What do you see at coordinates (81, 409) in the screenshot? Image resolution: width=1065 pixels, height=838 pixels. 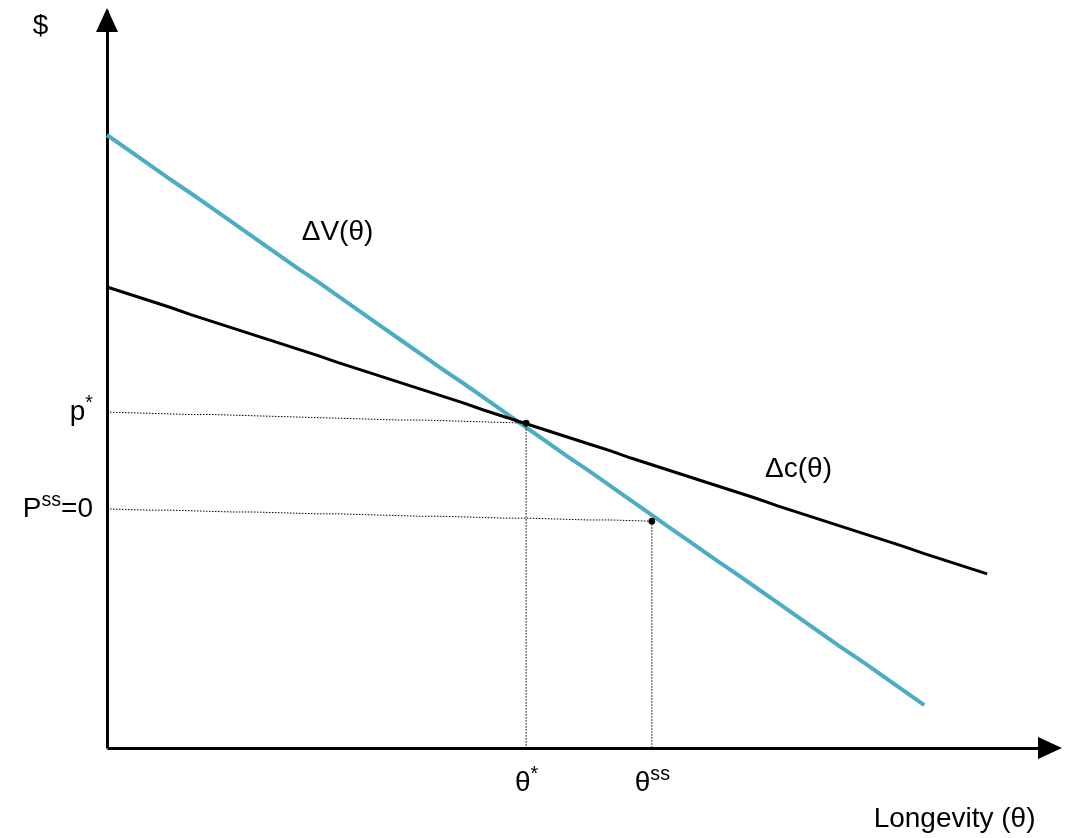 I see `text: p$^{*}$` at bounding box center [81, 409].